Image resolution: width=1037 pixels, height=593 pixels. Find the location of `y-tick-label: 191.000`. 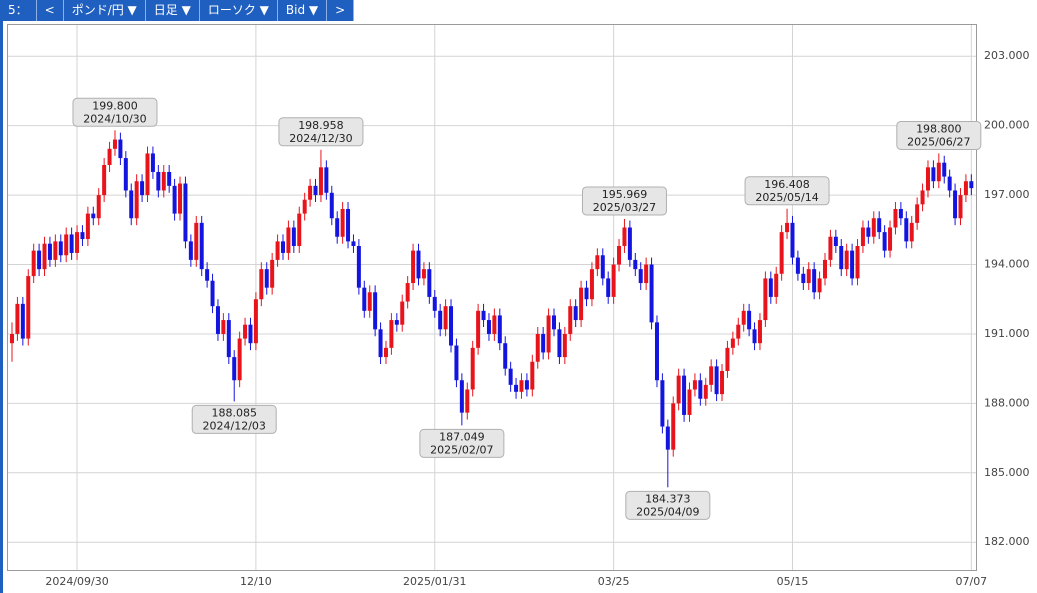

y-tick-label: 191.000 is located at coordinates (1007, 333).